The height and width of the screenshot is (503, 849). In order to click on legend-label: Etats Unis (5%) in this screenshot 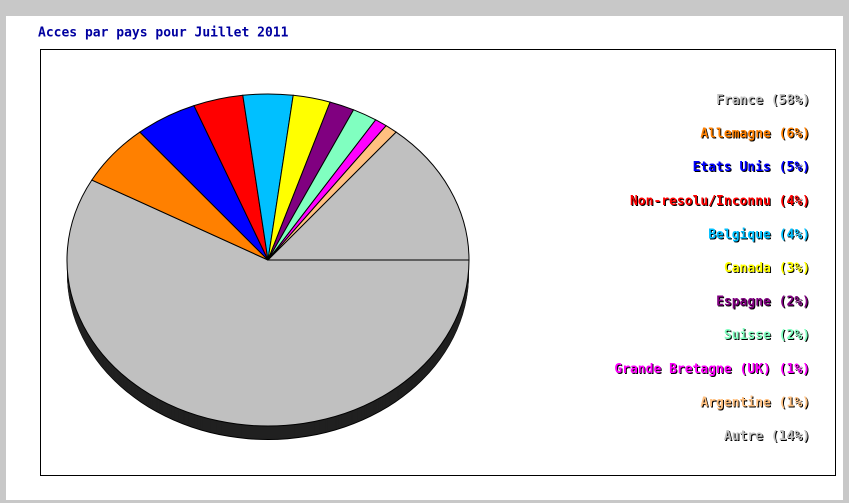, I will do `click(752, 168)`.